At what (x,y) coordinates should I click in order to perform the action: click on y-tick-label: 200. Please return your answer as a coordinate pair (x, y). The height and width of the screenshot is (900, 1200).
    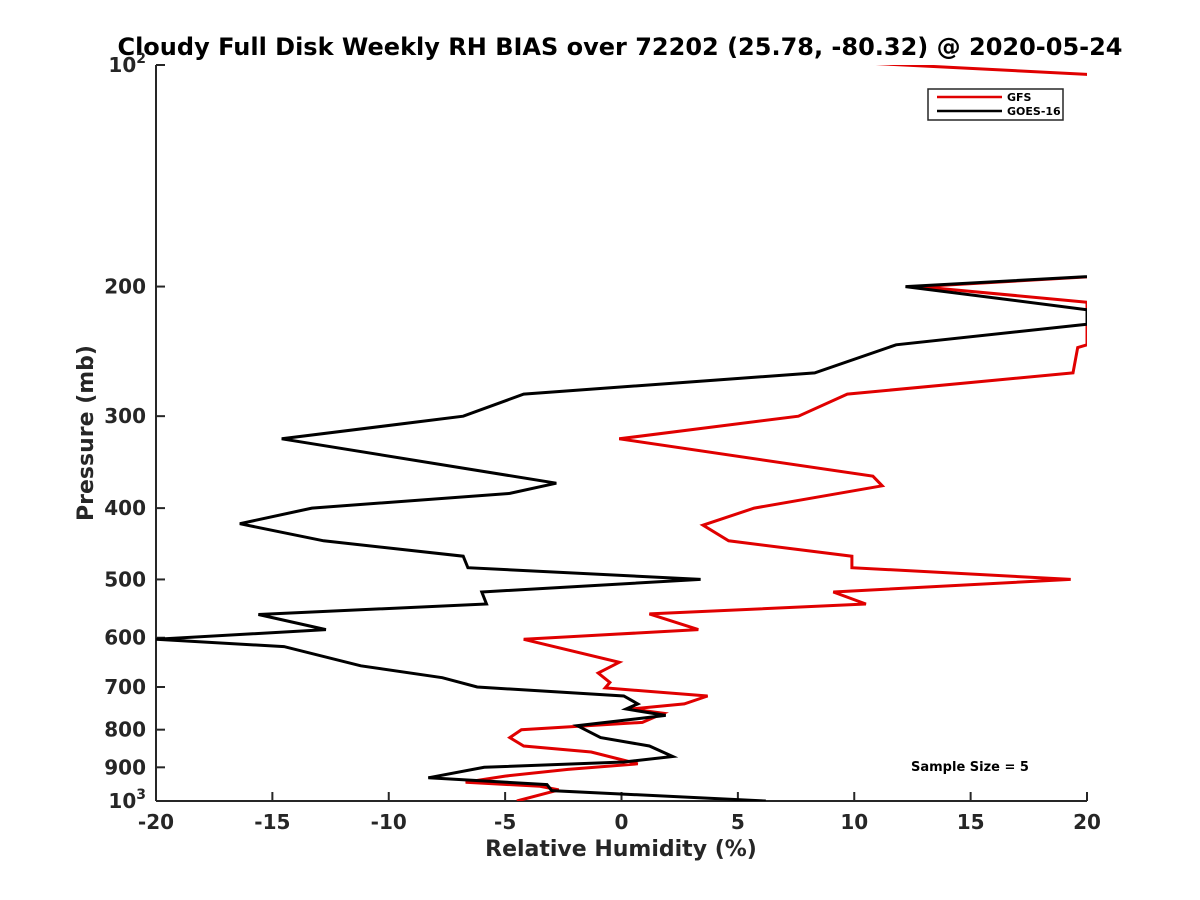
    Looking at the image, I should click on (125, 287).